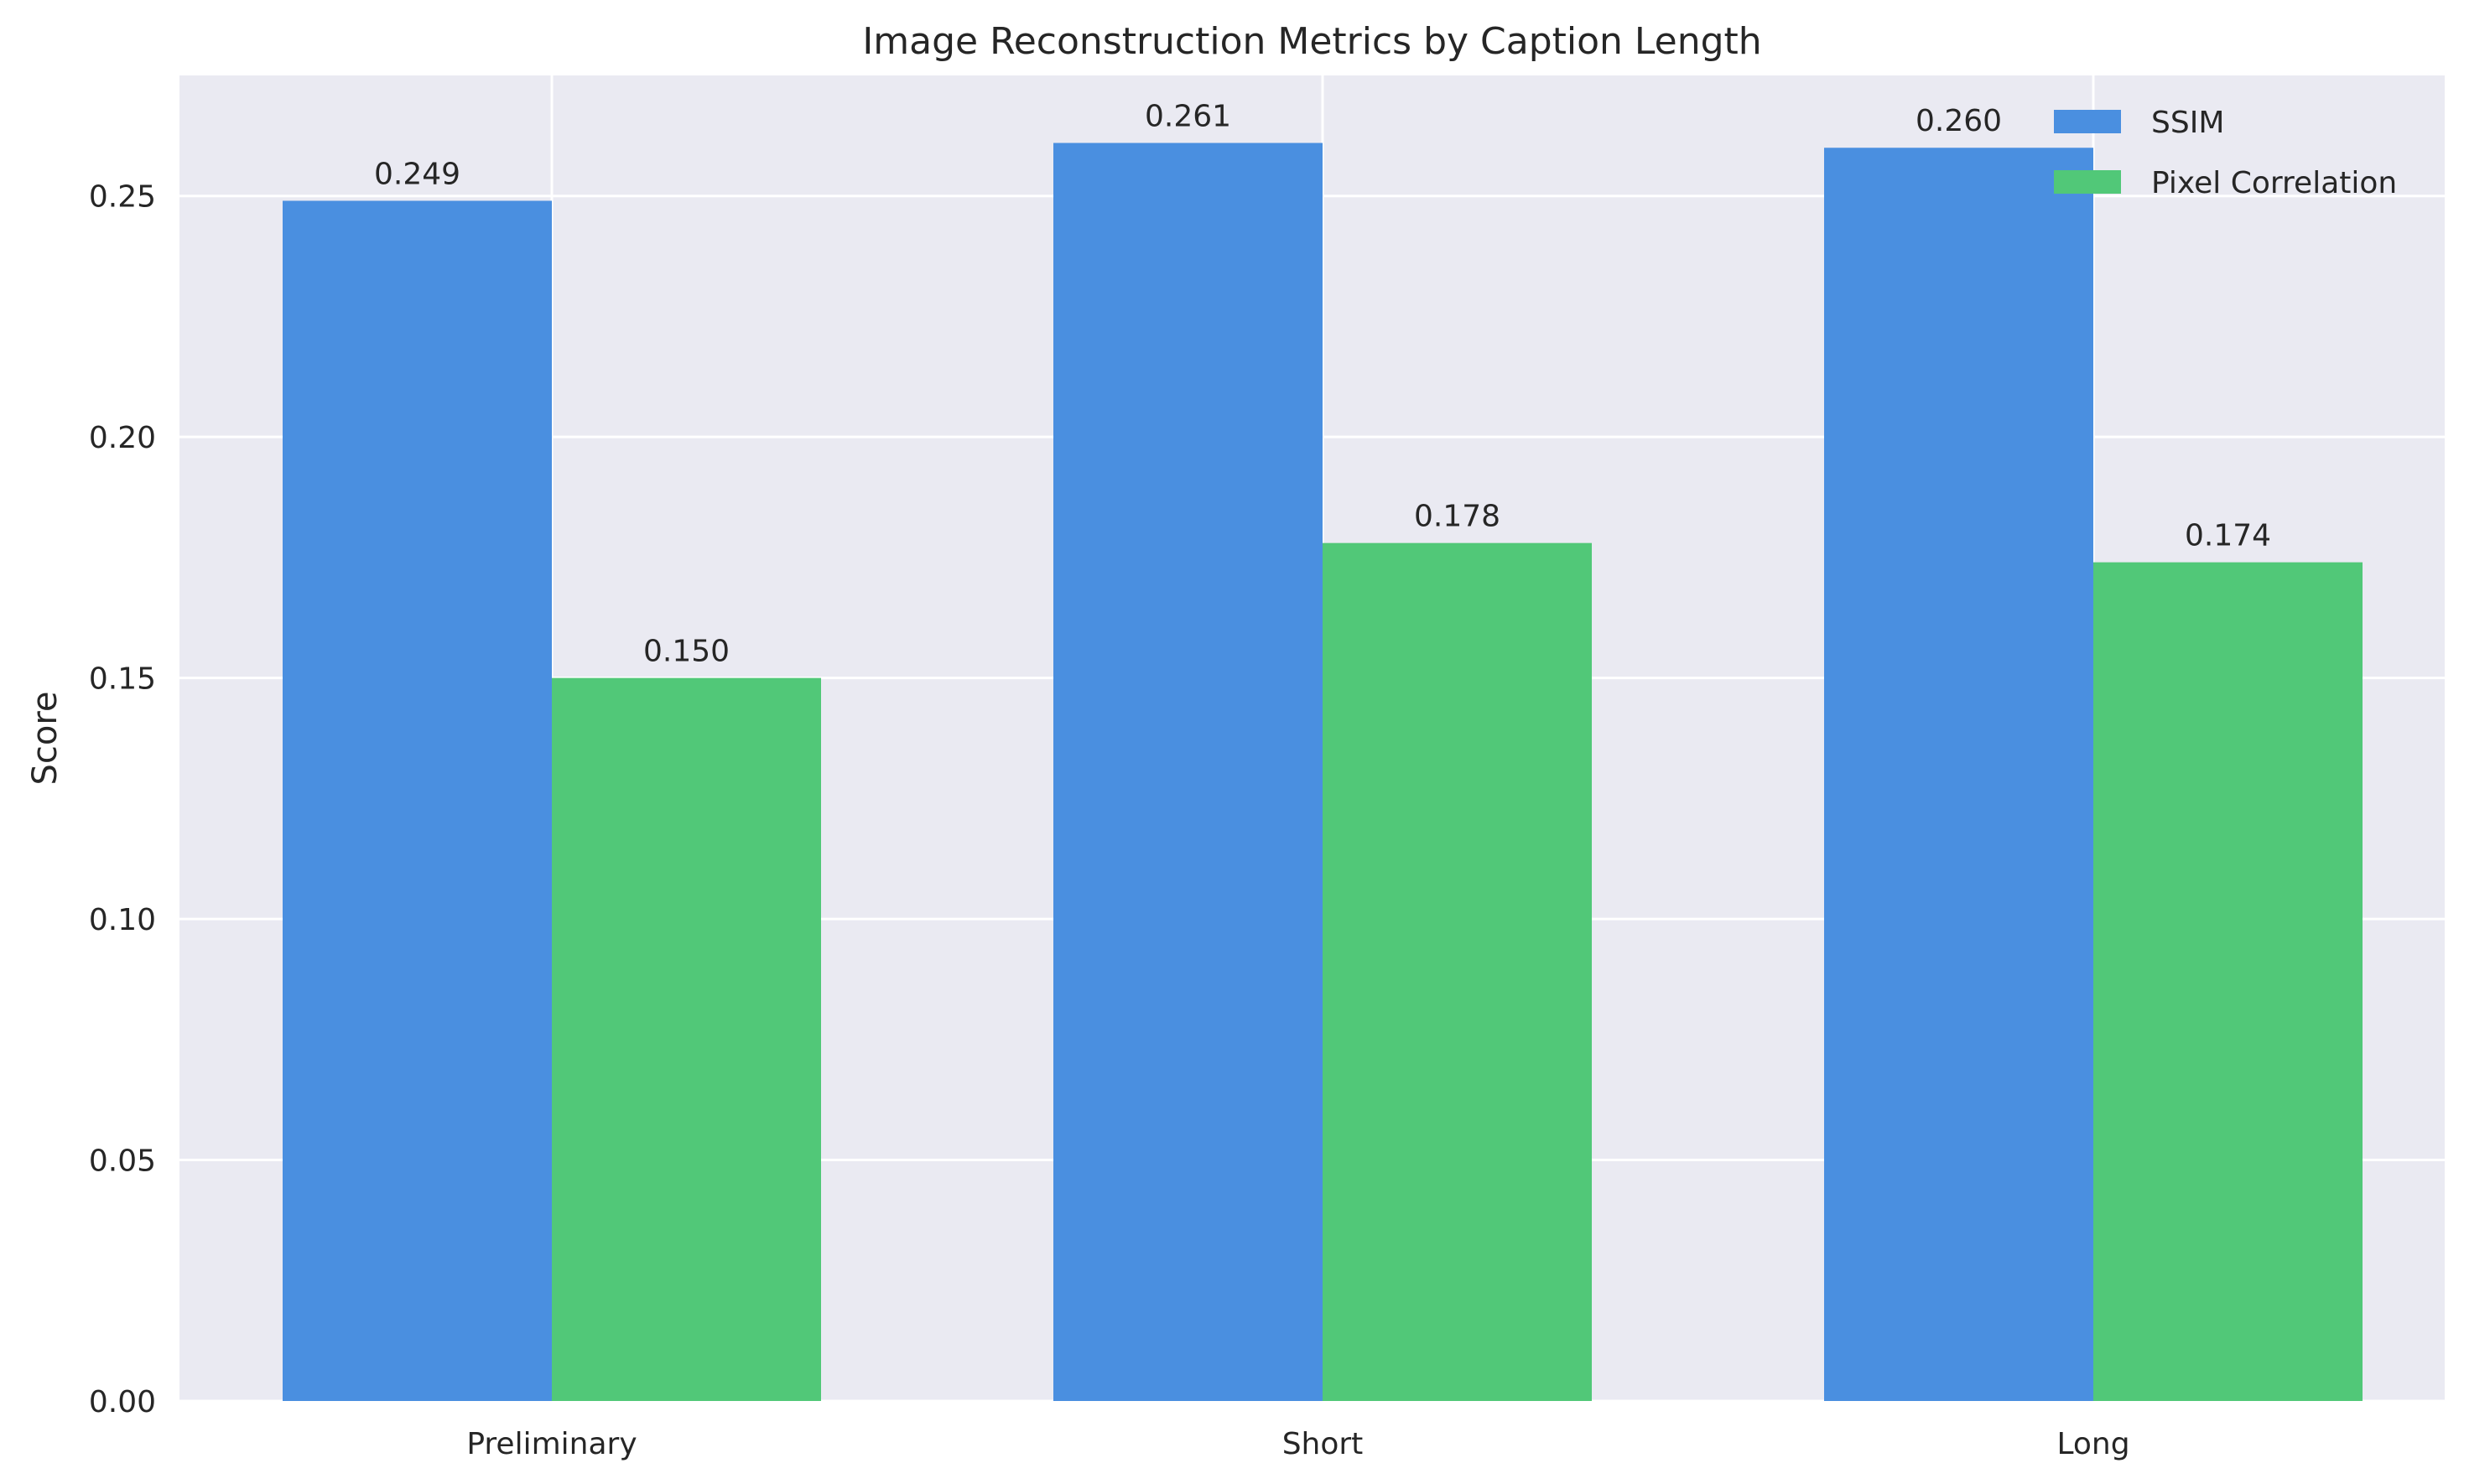 Image resolution: width=2490 pixels, height=1484 pixels. What do you see at coordinates (2092, 1444) in the screenshot?
I see `x-tick-label: Long` at bounding box center [2092, 1444].